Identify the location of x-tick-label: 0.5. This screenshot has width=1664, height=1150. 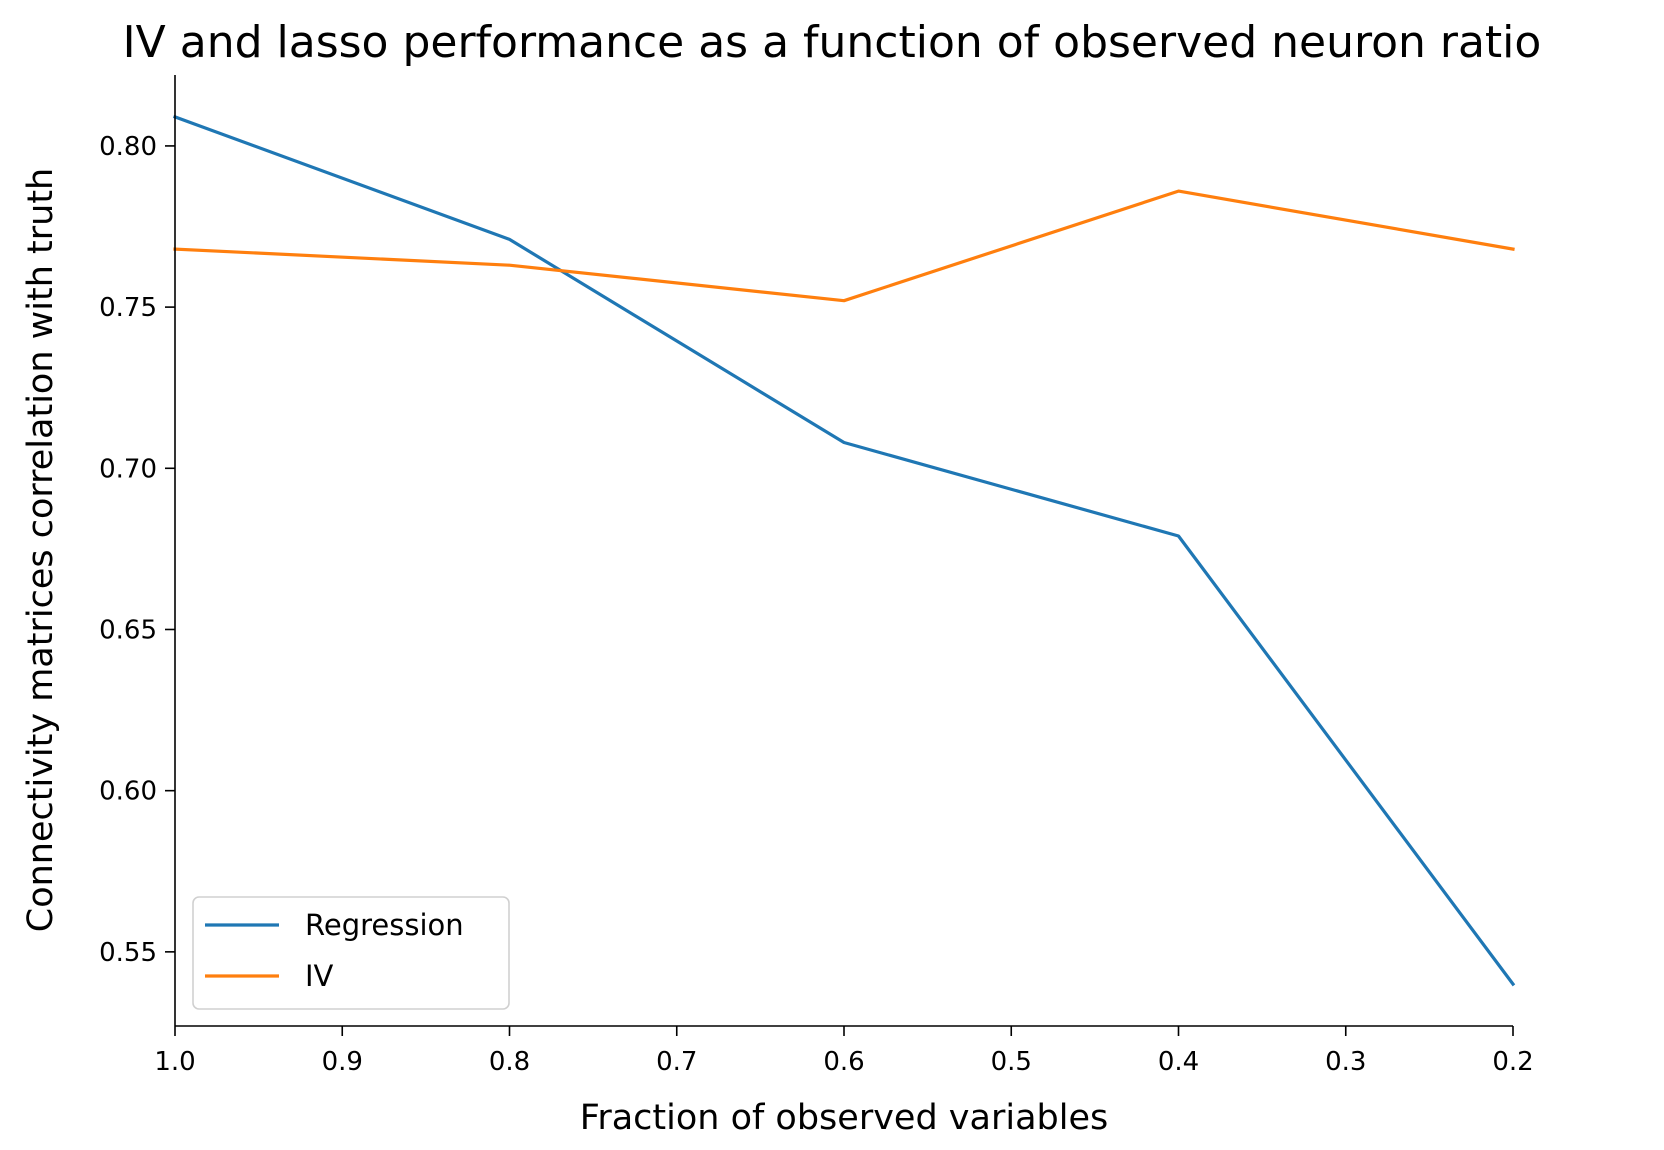
(1011, 1062).